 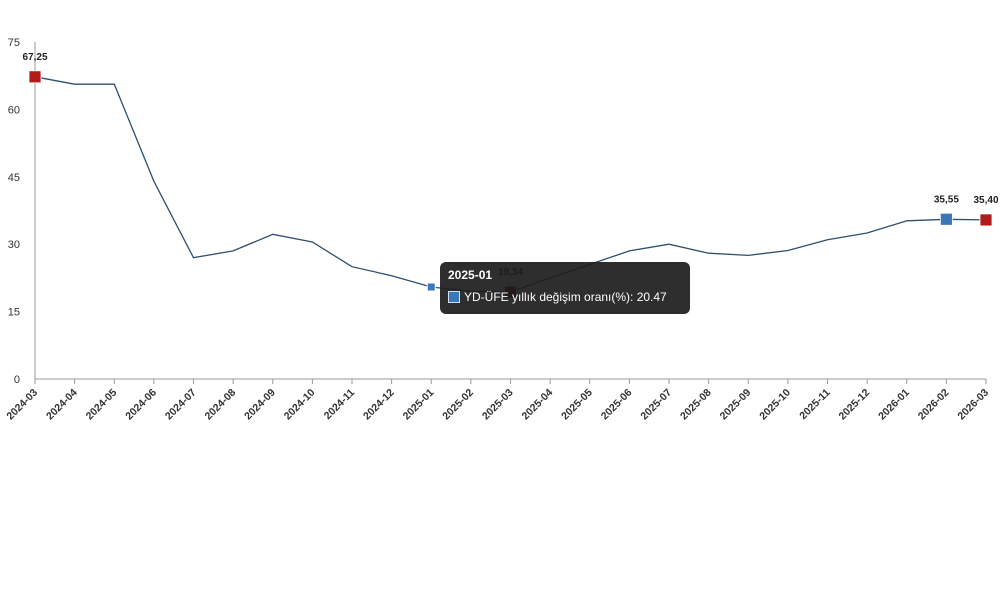 What do you see at coordinates (14, 43) in the screenshot?
I see `y-tick-label: 75` at bounding box center [14, 43].